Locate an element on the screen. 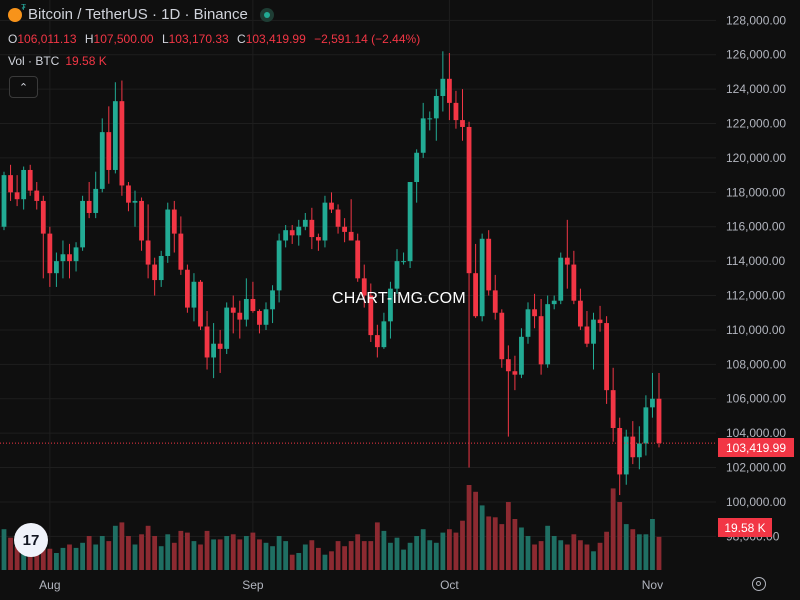 This screenshot has height=600, width=800. price-tick-label: 120,000.00 is located at coordinates (756, 158).